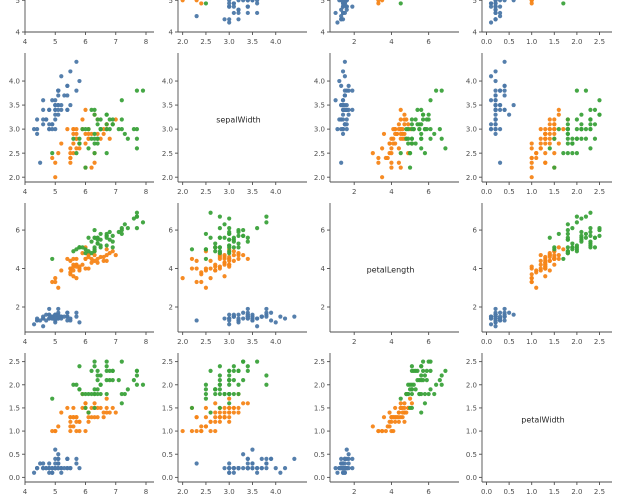 The height and width of the screenshot is (500, 640). I want to click on y-tick-label: 4.0, so click(471, 82).